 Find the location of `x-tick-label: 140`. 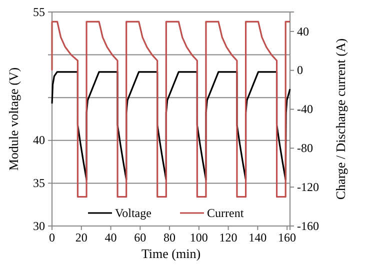

x-tick-label: 140 is located at coordinates (257, 237).